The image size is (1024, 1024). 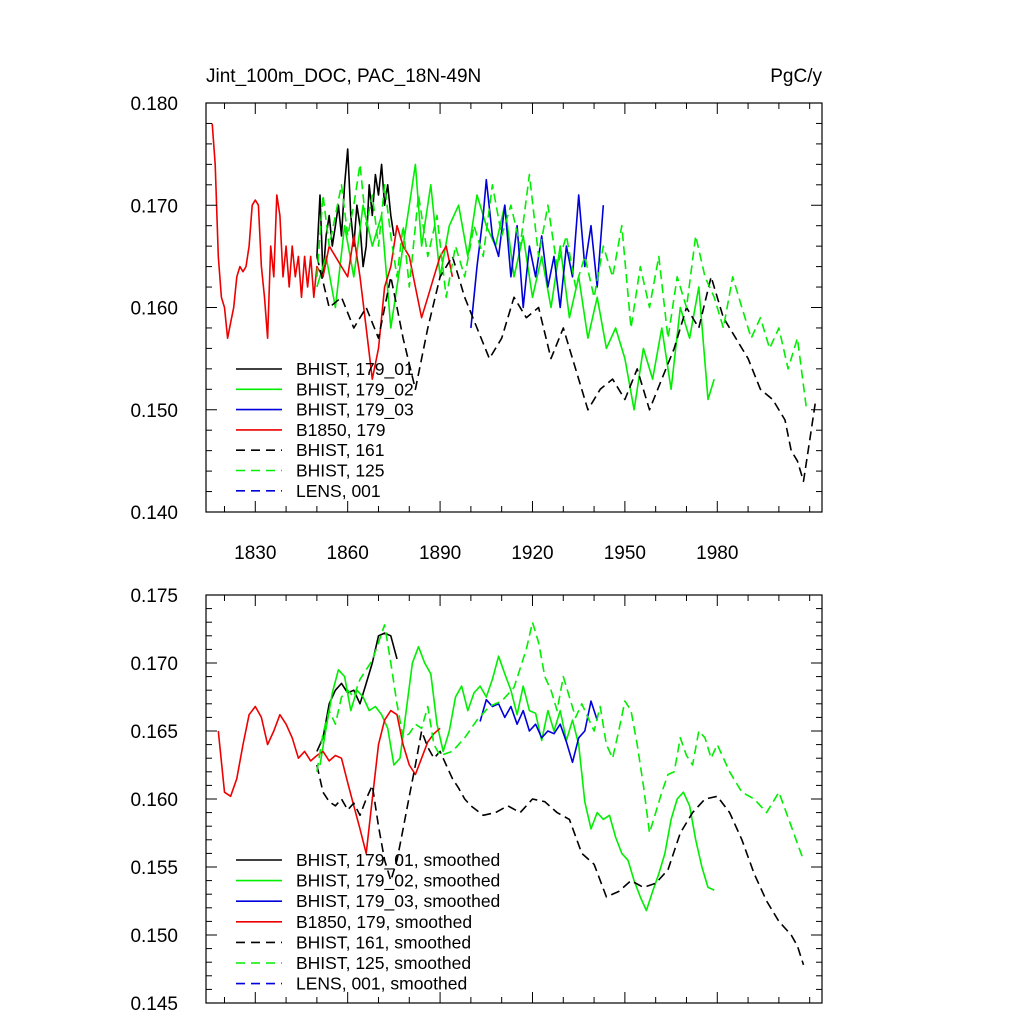 I want to click on x-tick-label: 1860, so click(x=348, y=553).